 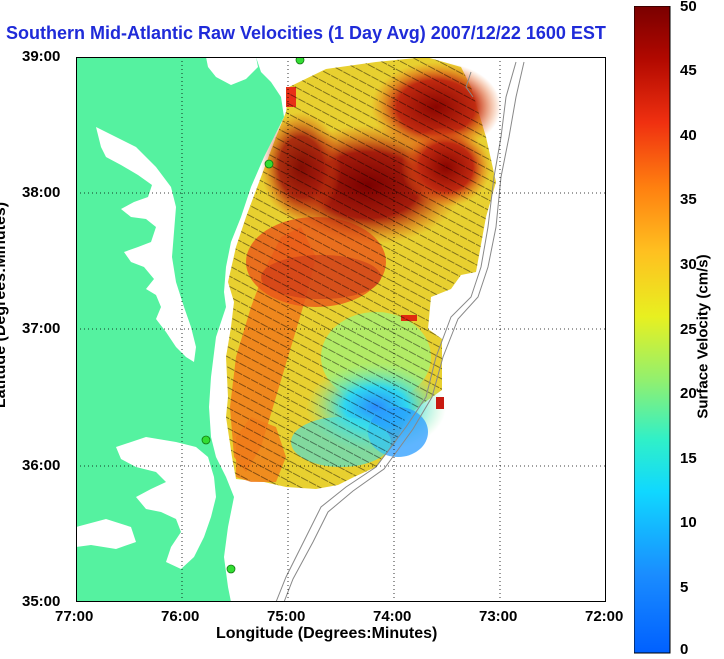 What do you see at coordinates (74, 616) in the screenshot?
I see `x-tick-label: 77:00` at bounding box center [74, 616].